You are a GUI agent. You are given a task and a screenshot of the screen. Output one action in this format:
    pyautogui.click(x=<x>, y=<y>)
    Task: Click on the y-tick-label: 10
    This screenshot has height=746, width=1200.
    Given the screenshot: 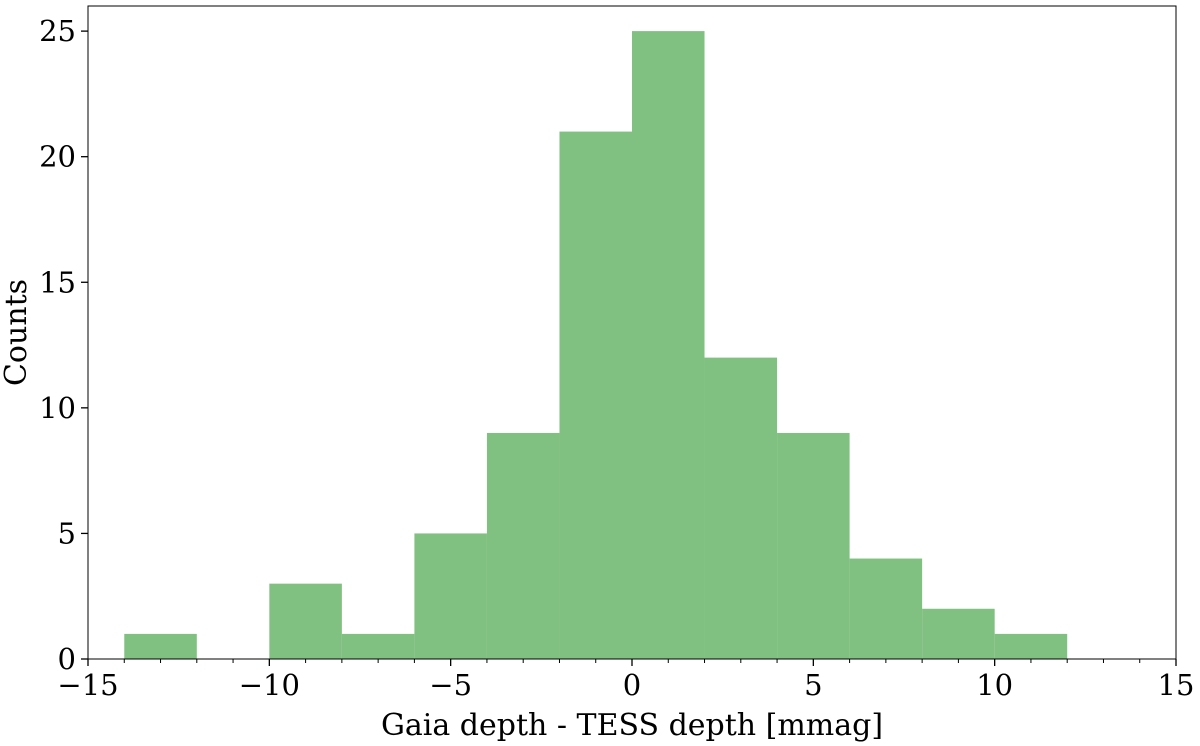 What is the action you would take?
    pyautogui.click(x=57, y=408)
    